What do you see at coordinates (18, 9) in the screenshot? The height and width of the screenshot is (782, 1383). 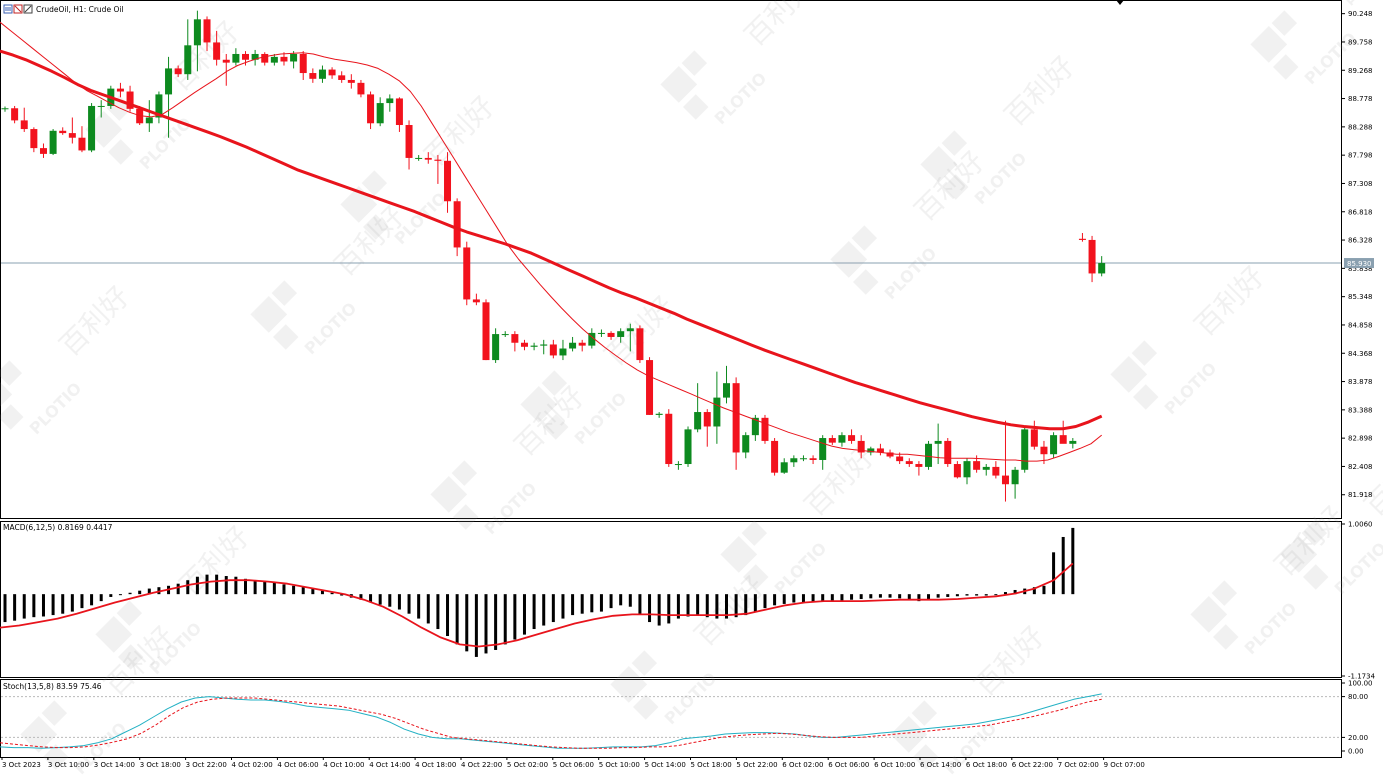 I see `chart-window-icon` at bounding box center [18, 9].